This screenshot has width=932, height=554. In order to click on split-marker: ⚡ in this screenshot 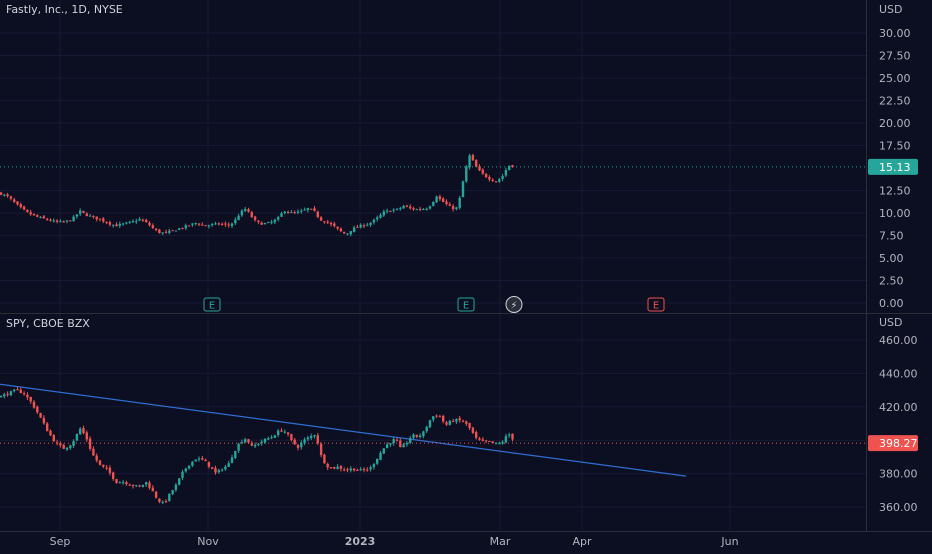, I will do `click(514, 304)`.